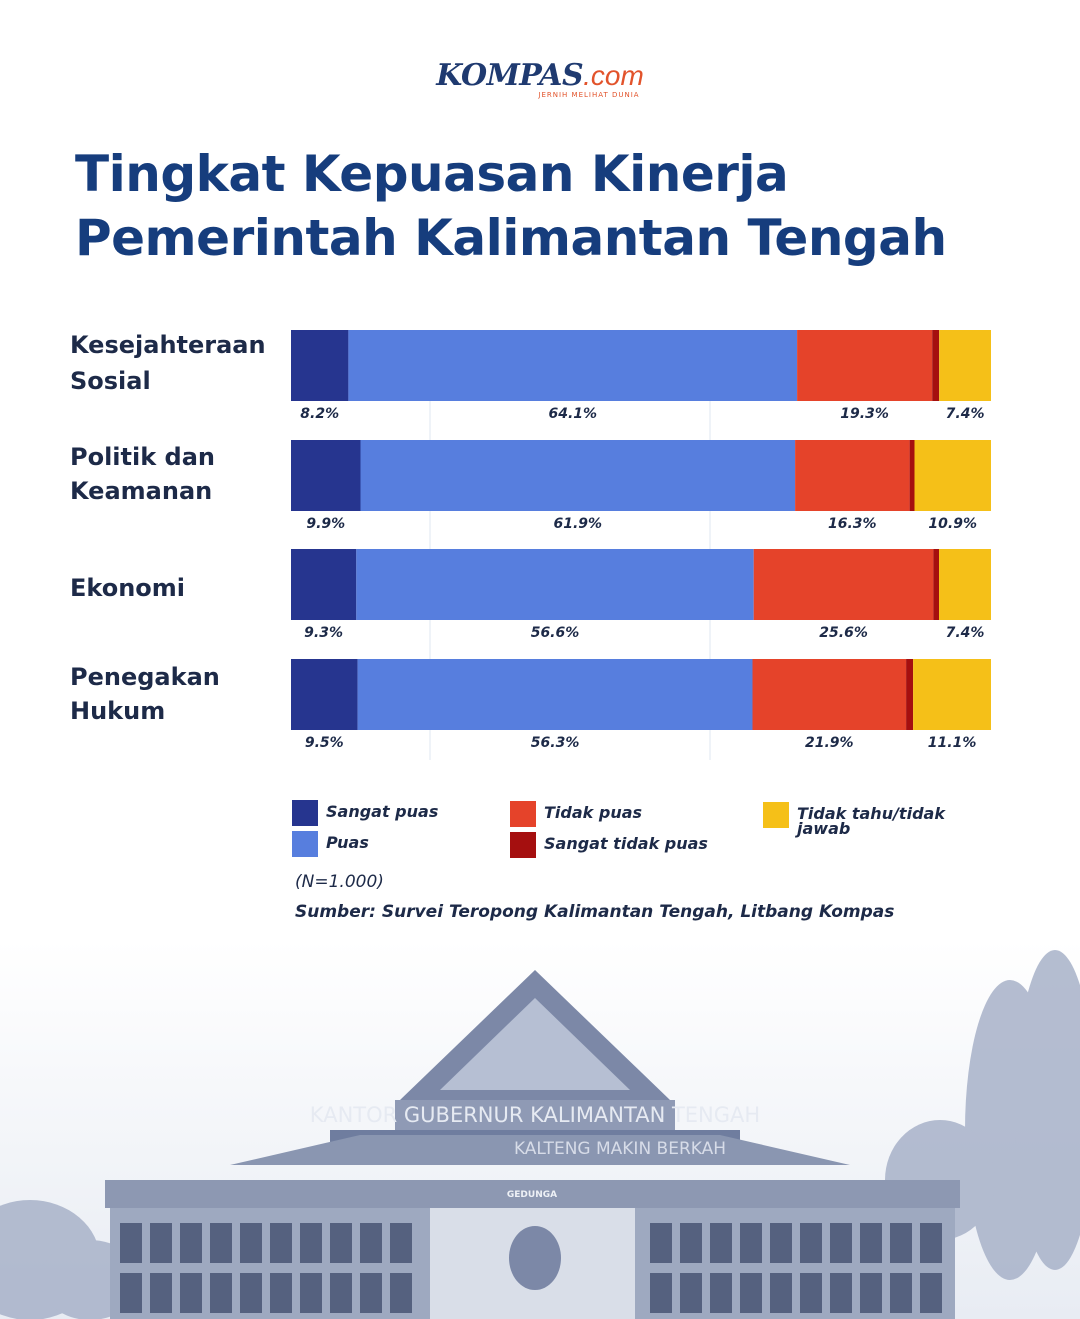  What do you see at coordinates (324, 694) in the screenshot?
I see `bar-penegakan-hukum-sangat-puas` at bounding box center [324, 694].